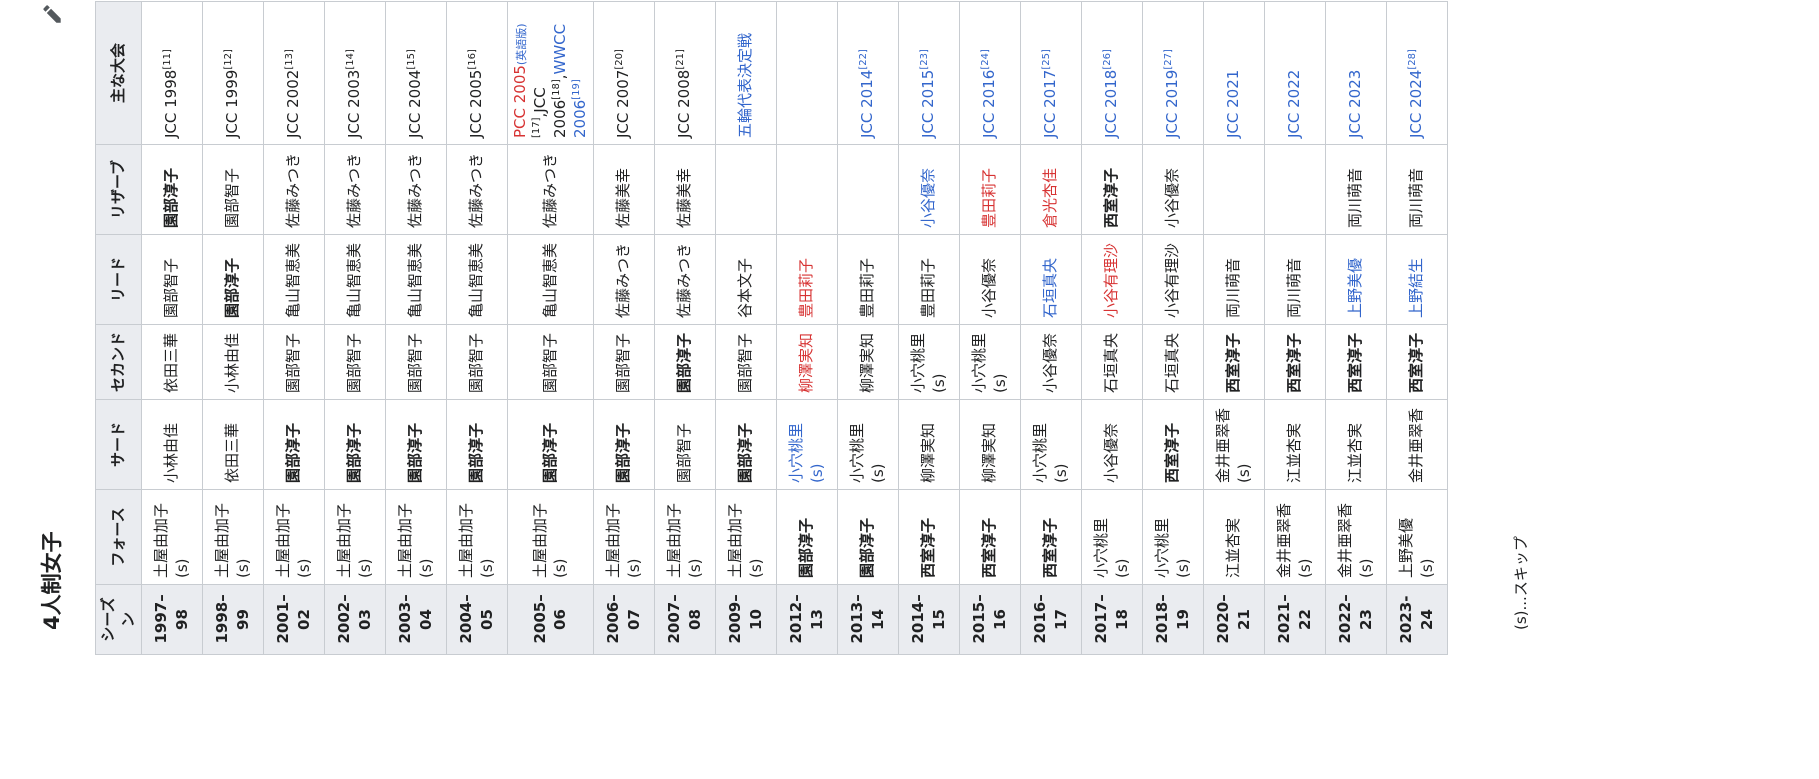 Image resolution: width=1819 pixels, height=779 pixels. Describe the element at coordinates (1050, 103) in the screenshot. I see `event-name: JCC 2017` at that location.